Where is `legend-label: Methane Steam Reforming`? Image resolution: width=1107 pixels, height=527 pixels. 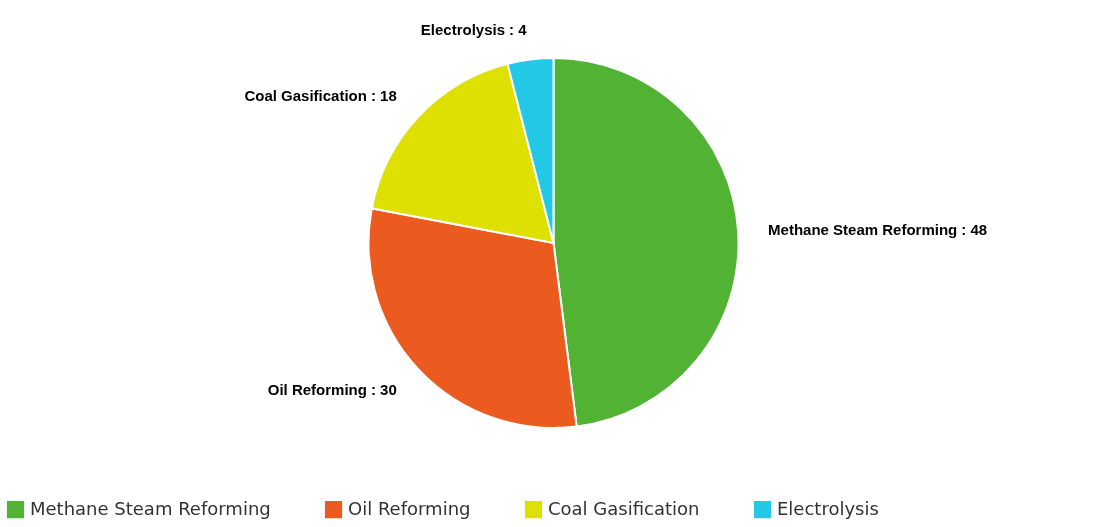 legend-label: Methane Steam Reforming is located at coordinates (150, 508).